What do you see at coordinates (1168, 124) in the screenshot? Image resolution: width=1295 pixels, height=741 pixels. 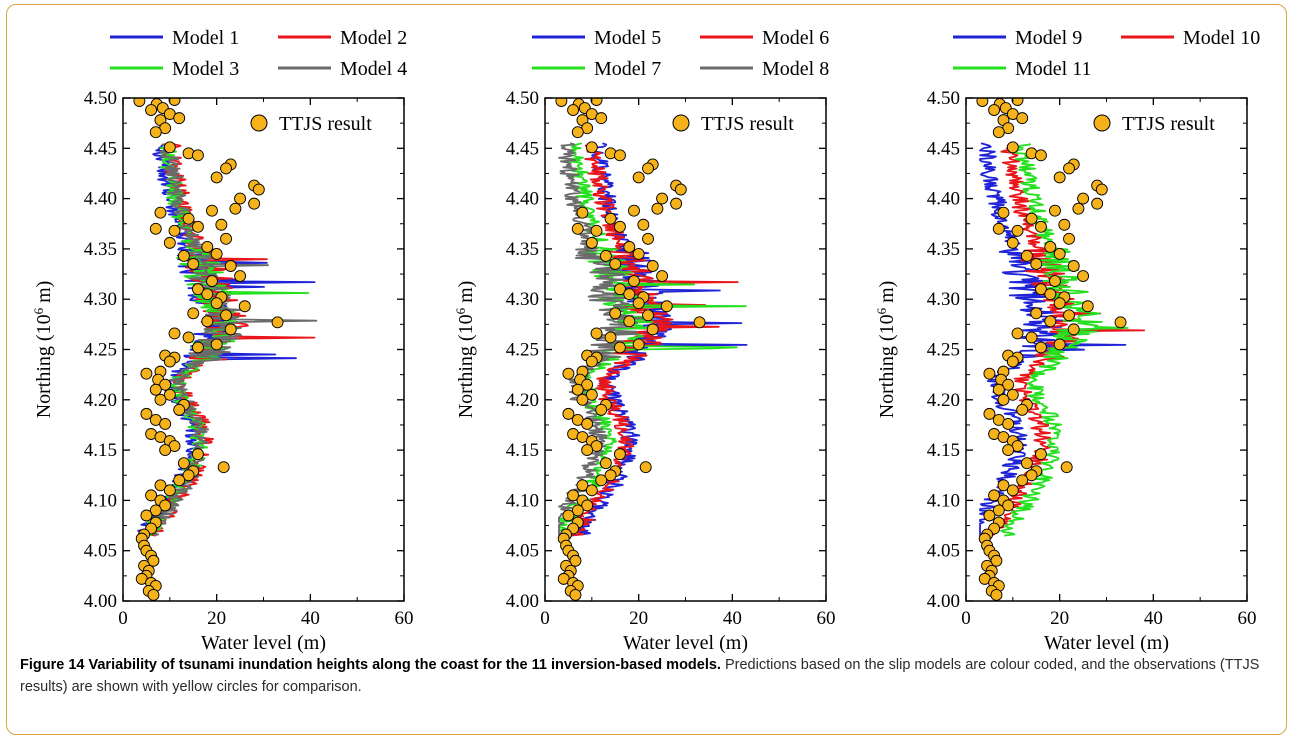 I see `legend-observation-label: TTJS result` at bounding box center [1168, 124].